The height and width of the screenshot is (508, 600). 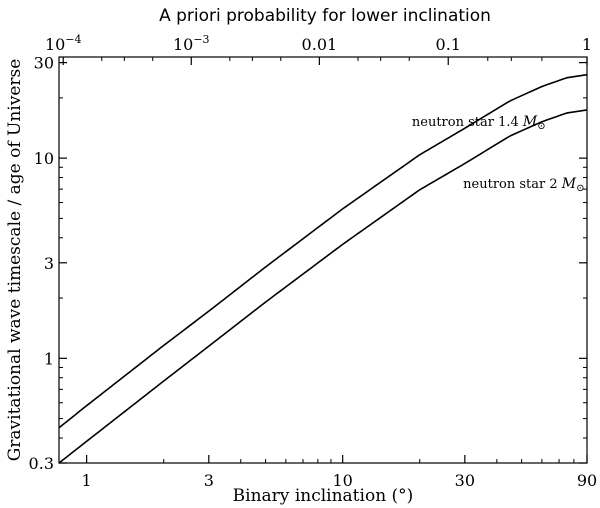 I want to click on x-tick-label-0: 1, so click(x=87, y=480).